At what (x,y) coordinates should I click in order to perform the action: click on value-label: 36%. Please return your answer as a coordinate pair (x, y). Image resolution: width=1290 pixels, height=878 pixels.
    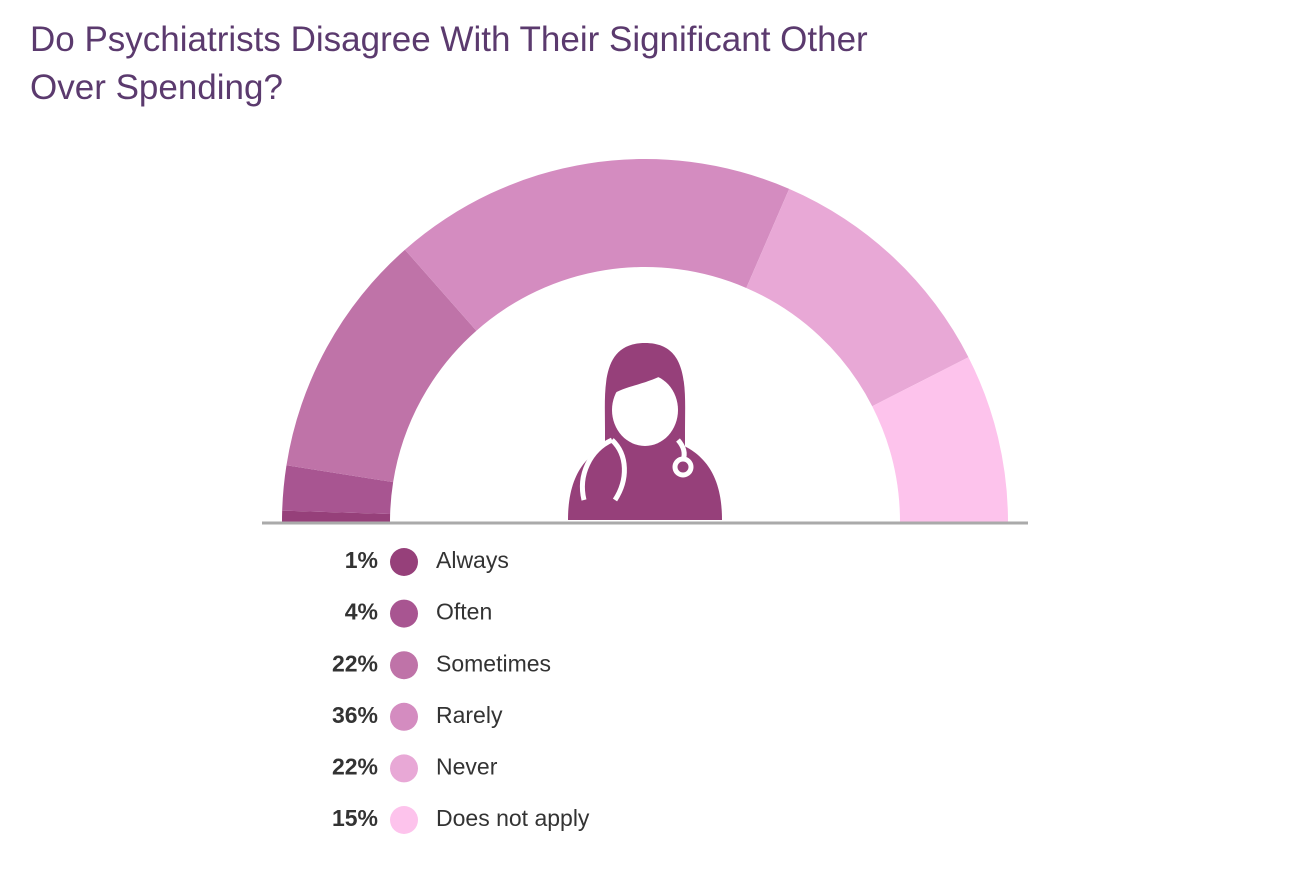
    Looking at the image, I should click on (355, 715).